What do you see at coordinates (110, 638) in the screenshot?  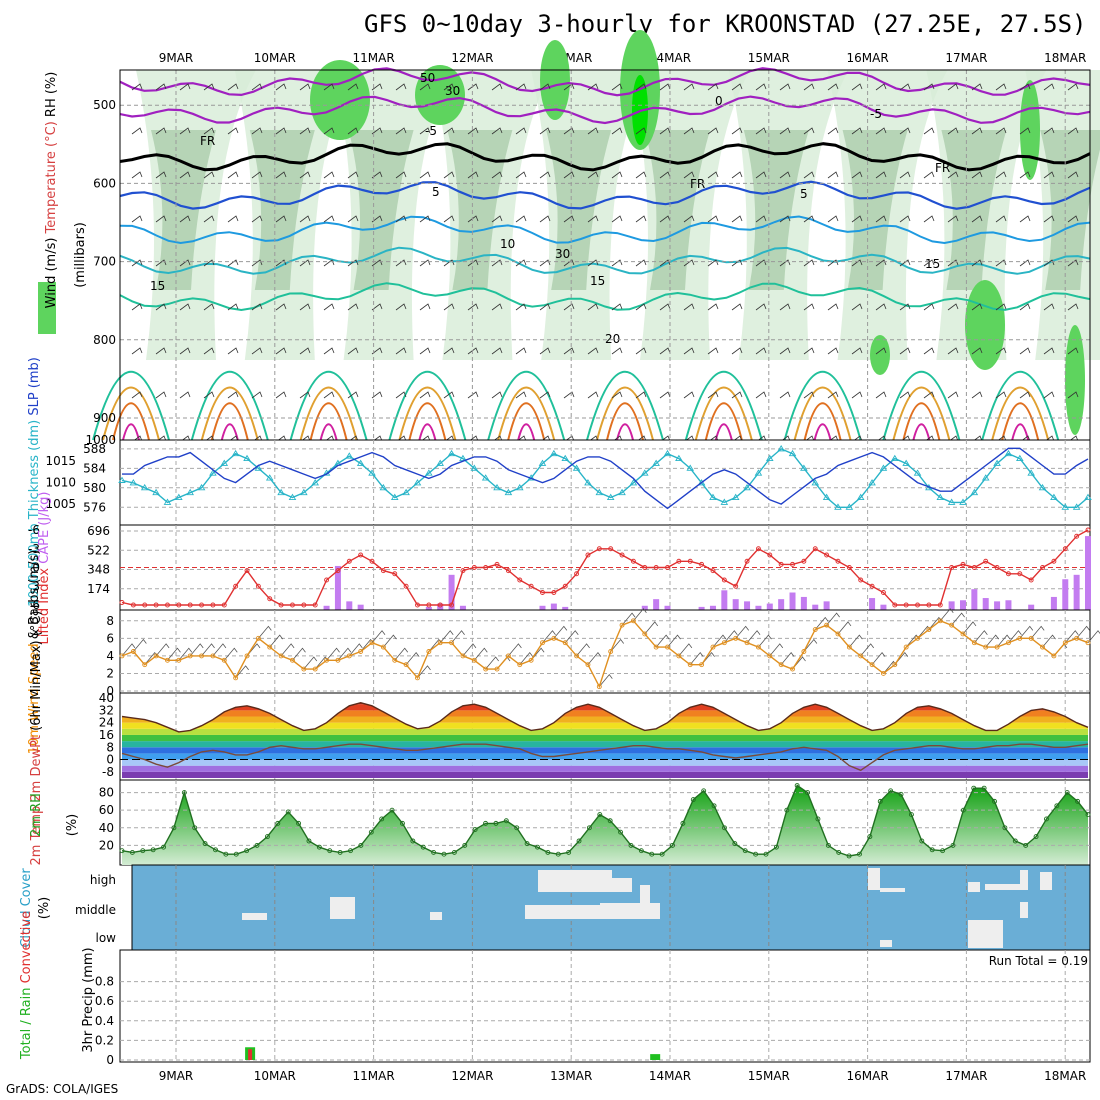 I see `y-tick-label: 6` at bounding box center [110, 638].